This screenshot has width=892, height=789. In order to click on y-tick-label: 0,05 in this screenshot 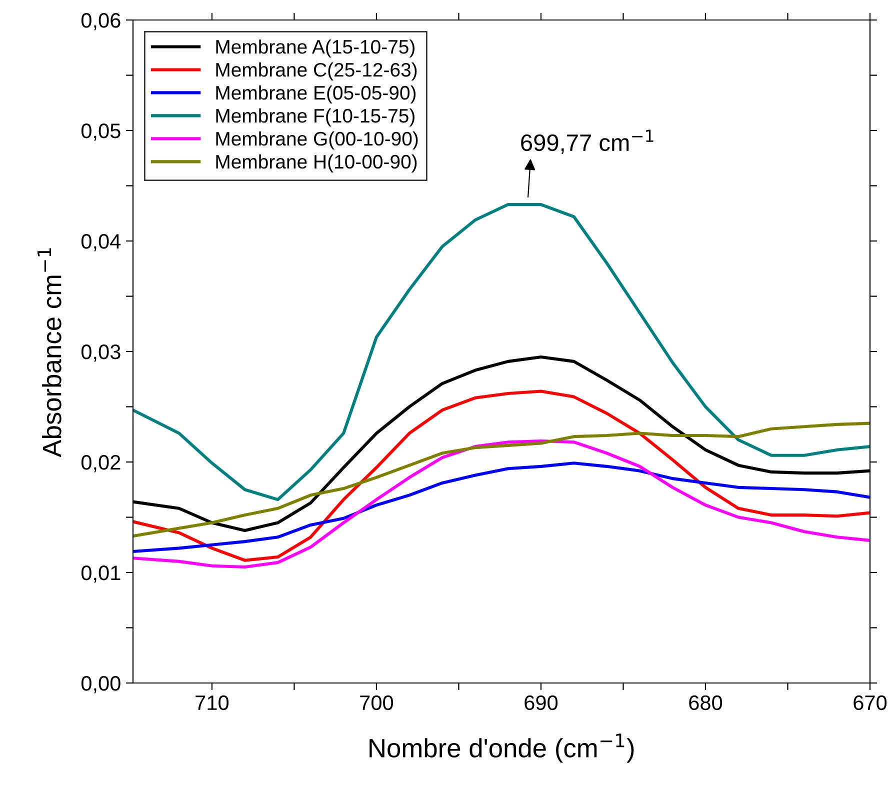, I will do `click(100, 132)`.